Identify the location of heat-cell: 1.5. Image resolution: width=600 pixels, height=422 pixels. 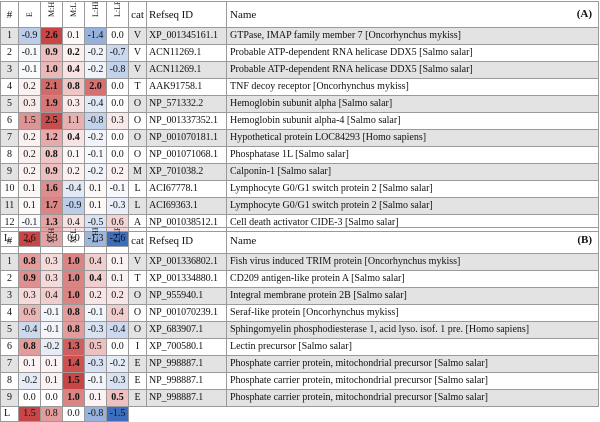
(73, 381).